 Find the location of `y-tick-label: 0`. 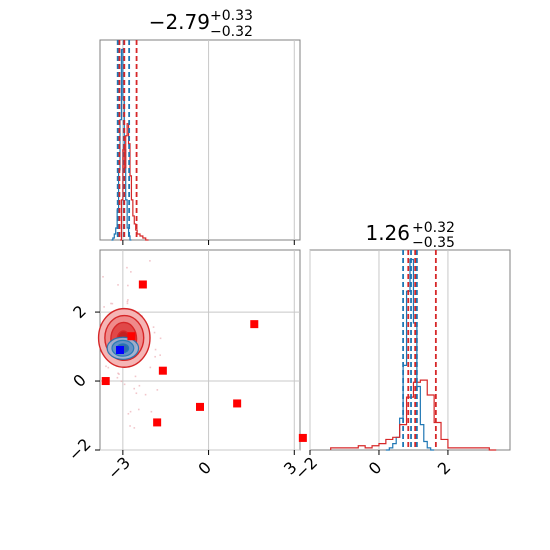

y-tick-label: 0 is located at coordinates (79, 380).